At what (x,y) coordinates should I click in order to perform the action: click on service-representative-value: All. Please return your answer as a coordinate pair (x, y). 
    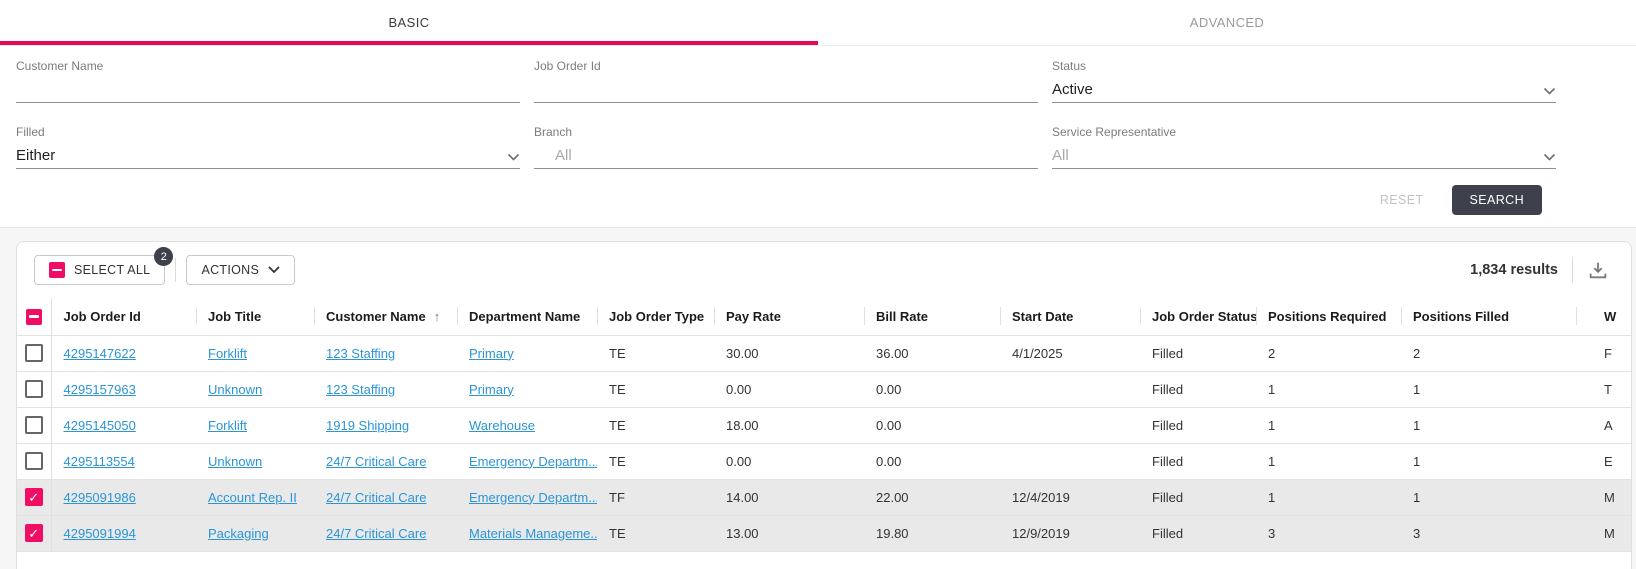
    Looking at the image, I should click on (1060, 155).